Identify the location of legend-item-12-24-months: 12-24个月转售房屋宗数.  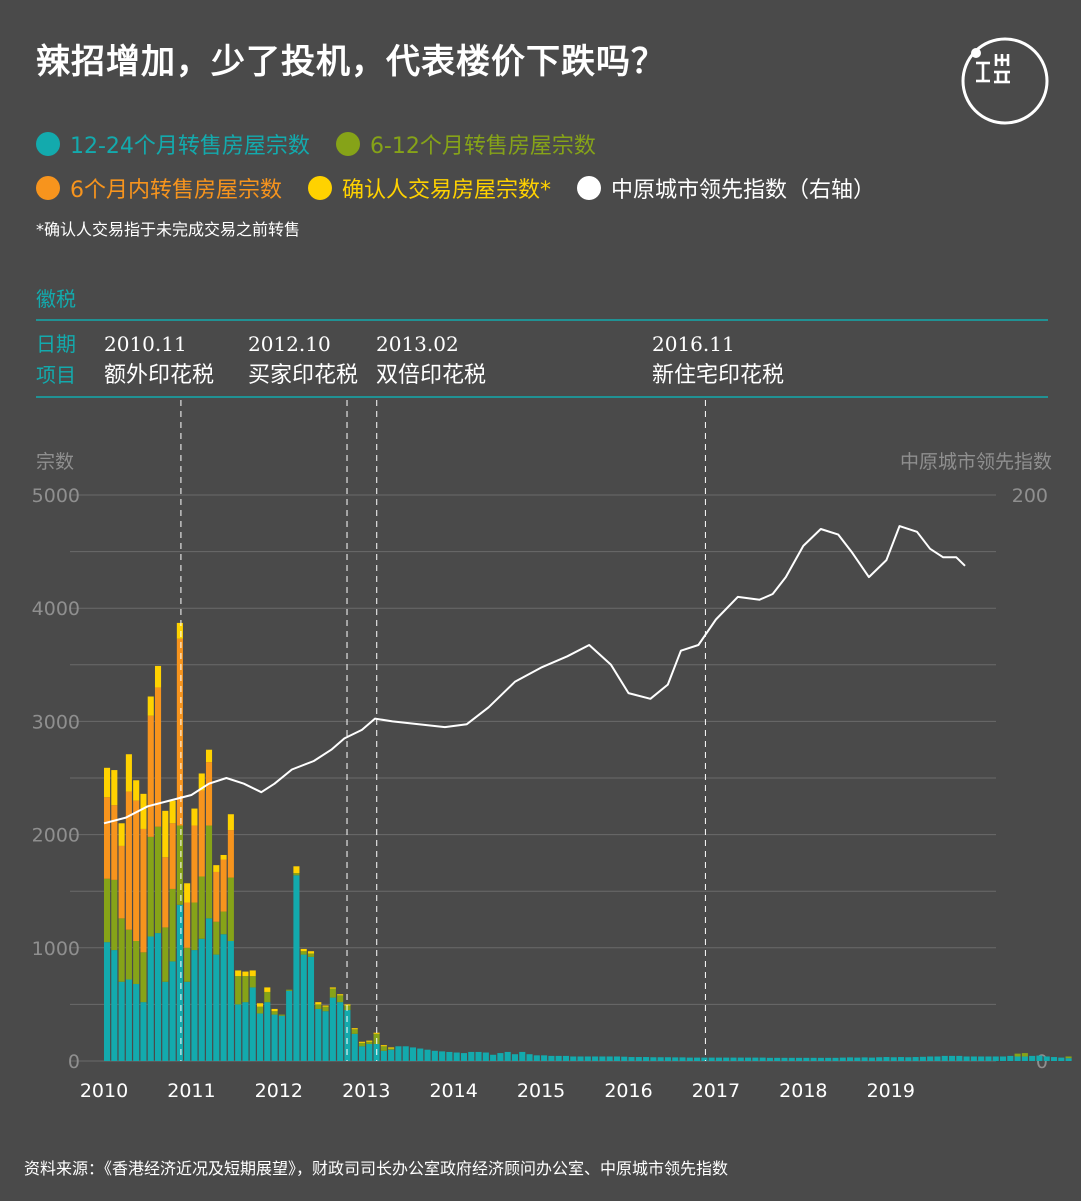
(173, 144).